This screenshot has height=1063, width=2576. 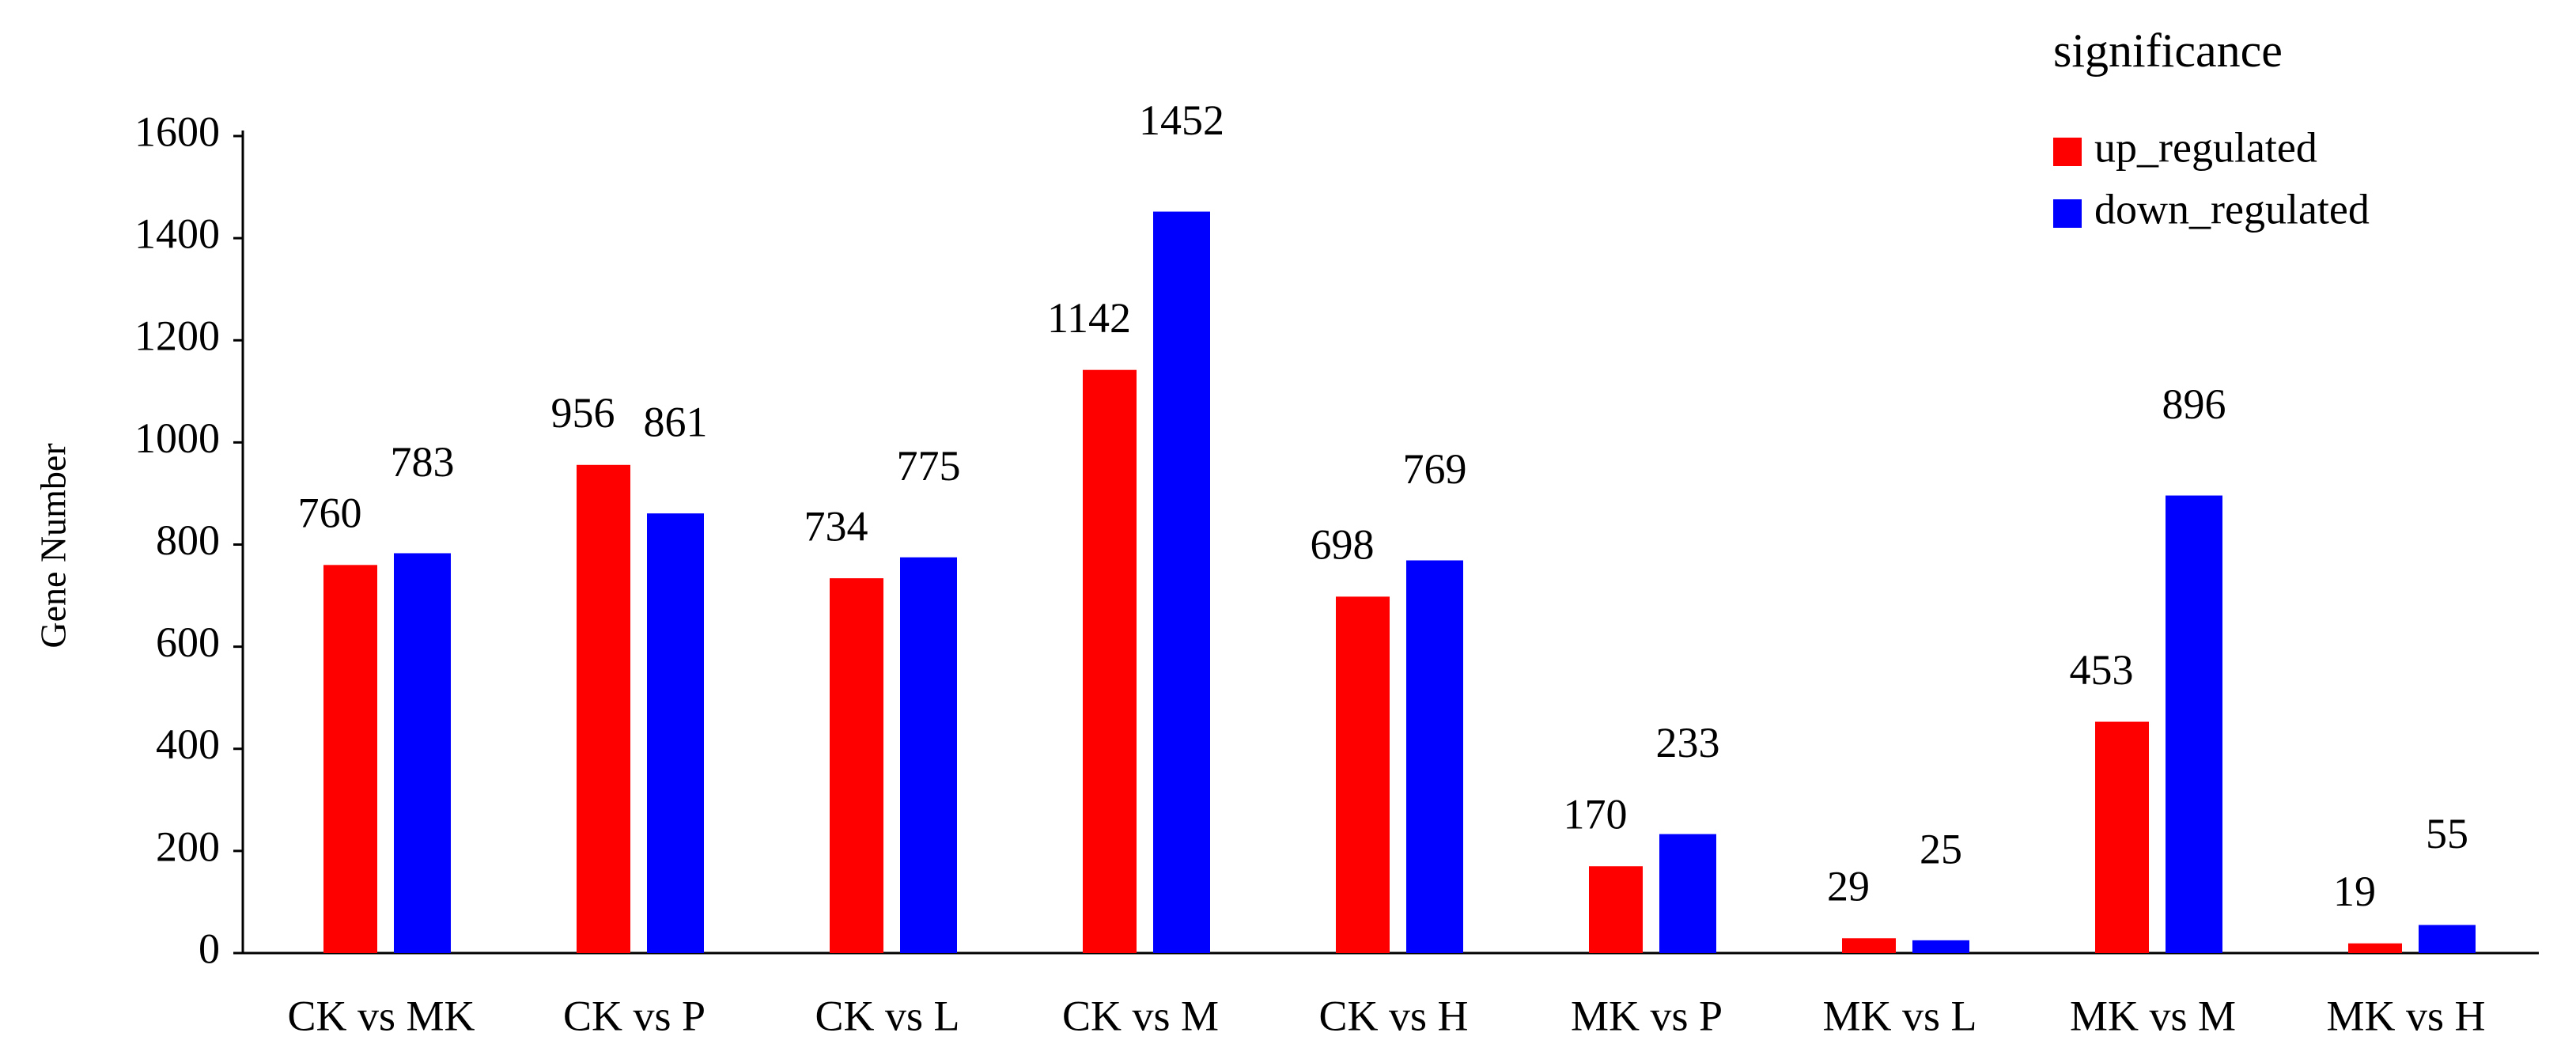 I want to click on x-tick-label: CK vs P, so click(x=634, y=1015).